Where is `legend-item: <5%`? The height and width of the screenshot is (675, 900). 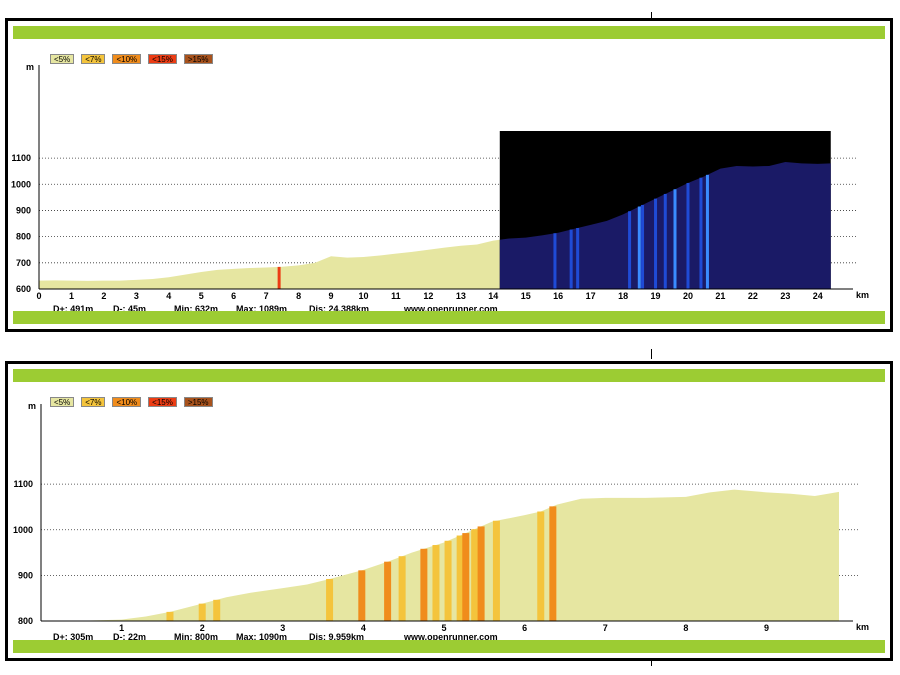
legend-item: <5% is located at coordinates (62, 59).